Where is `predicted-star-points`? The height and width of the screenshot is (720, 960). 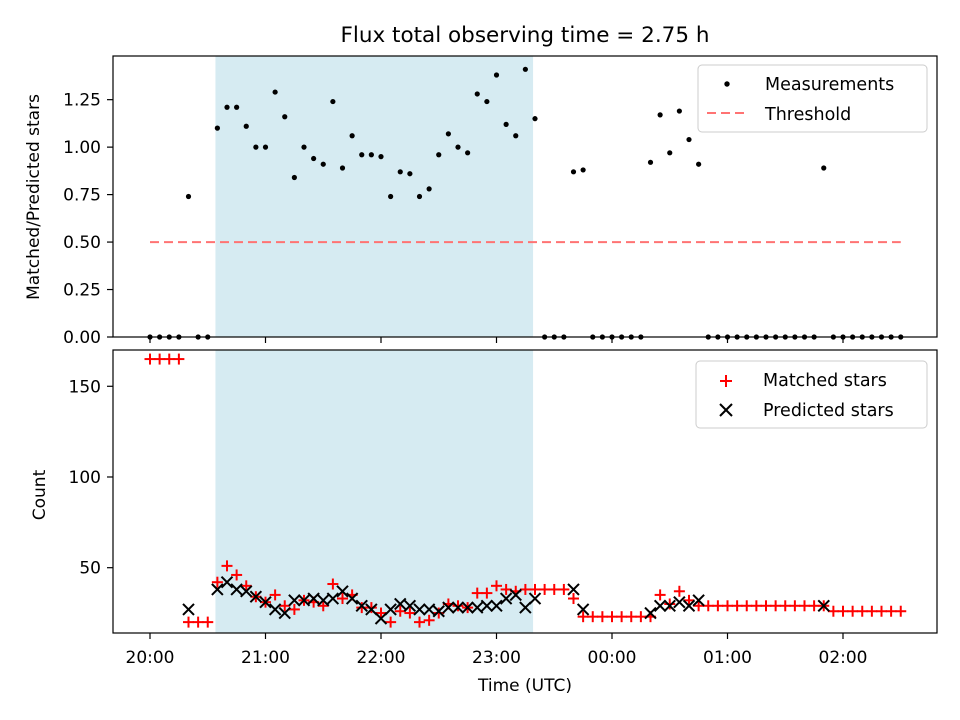
predicted-star-points is located at coordinates (506, 600).